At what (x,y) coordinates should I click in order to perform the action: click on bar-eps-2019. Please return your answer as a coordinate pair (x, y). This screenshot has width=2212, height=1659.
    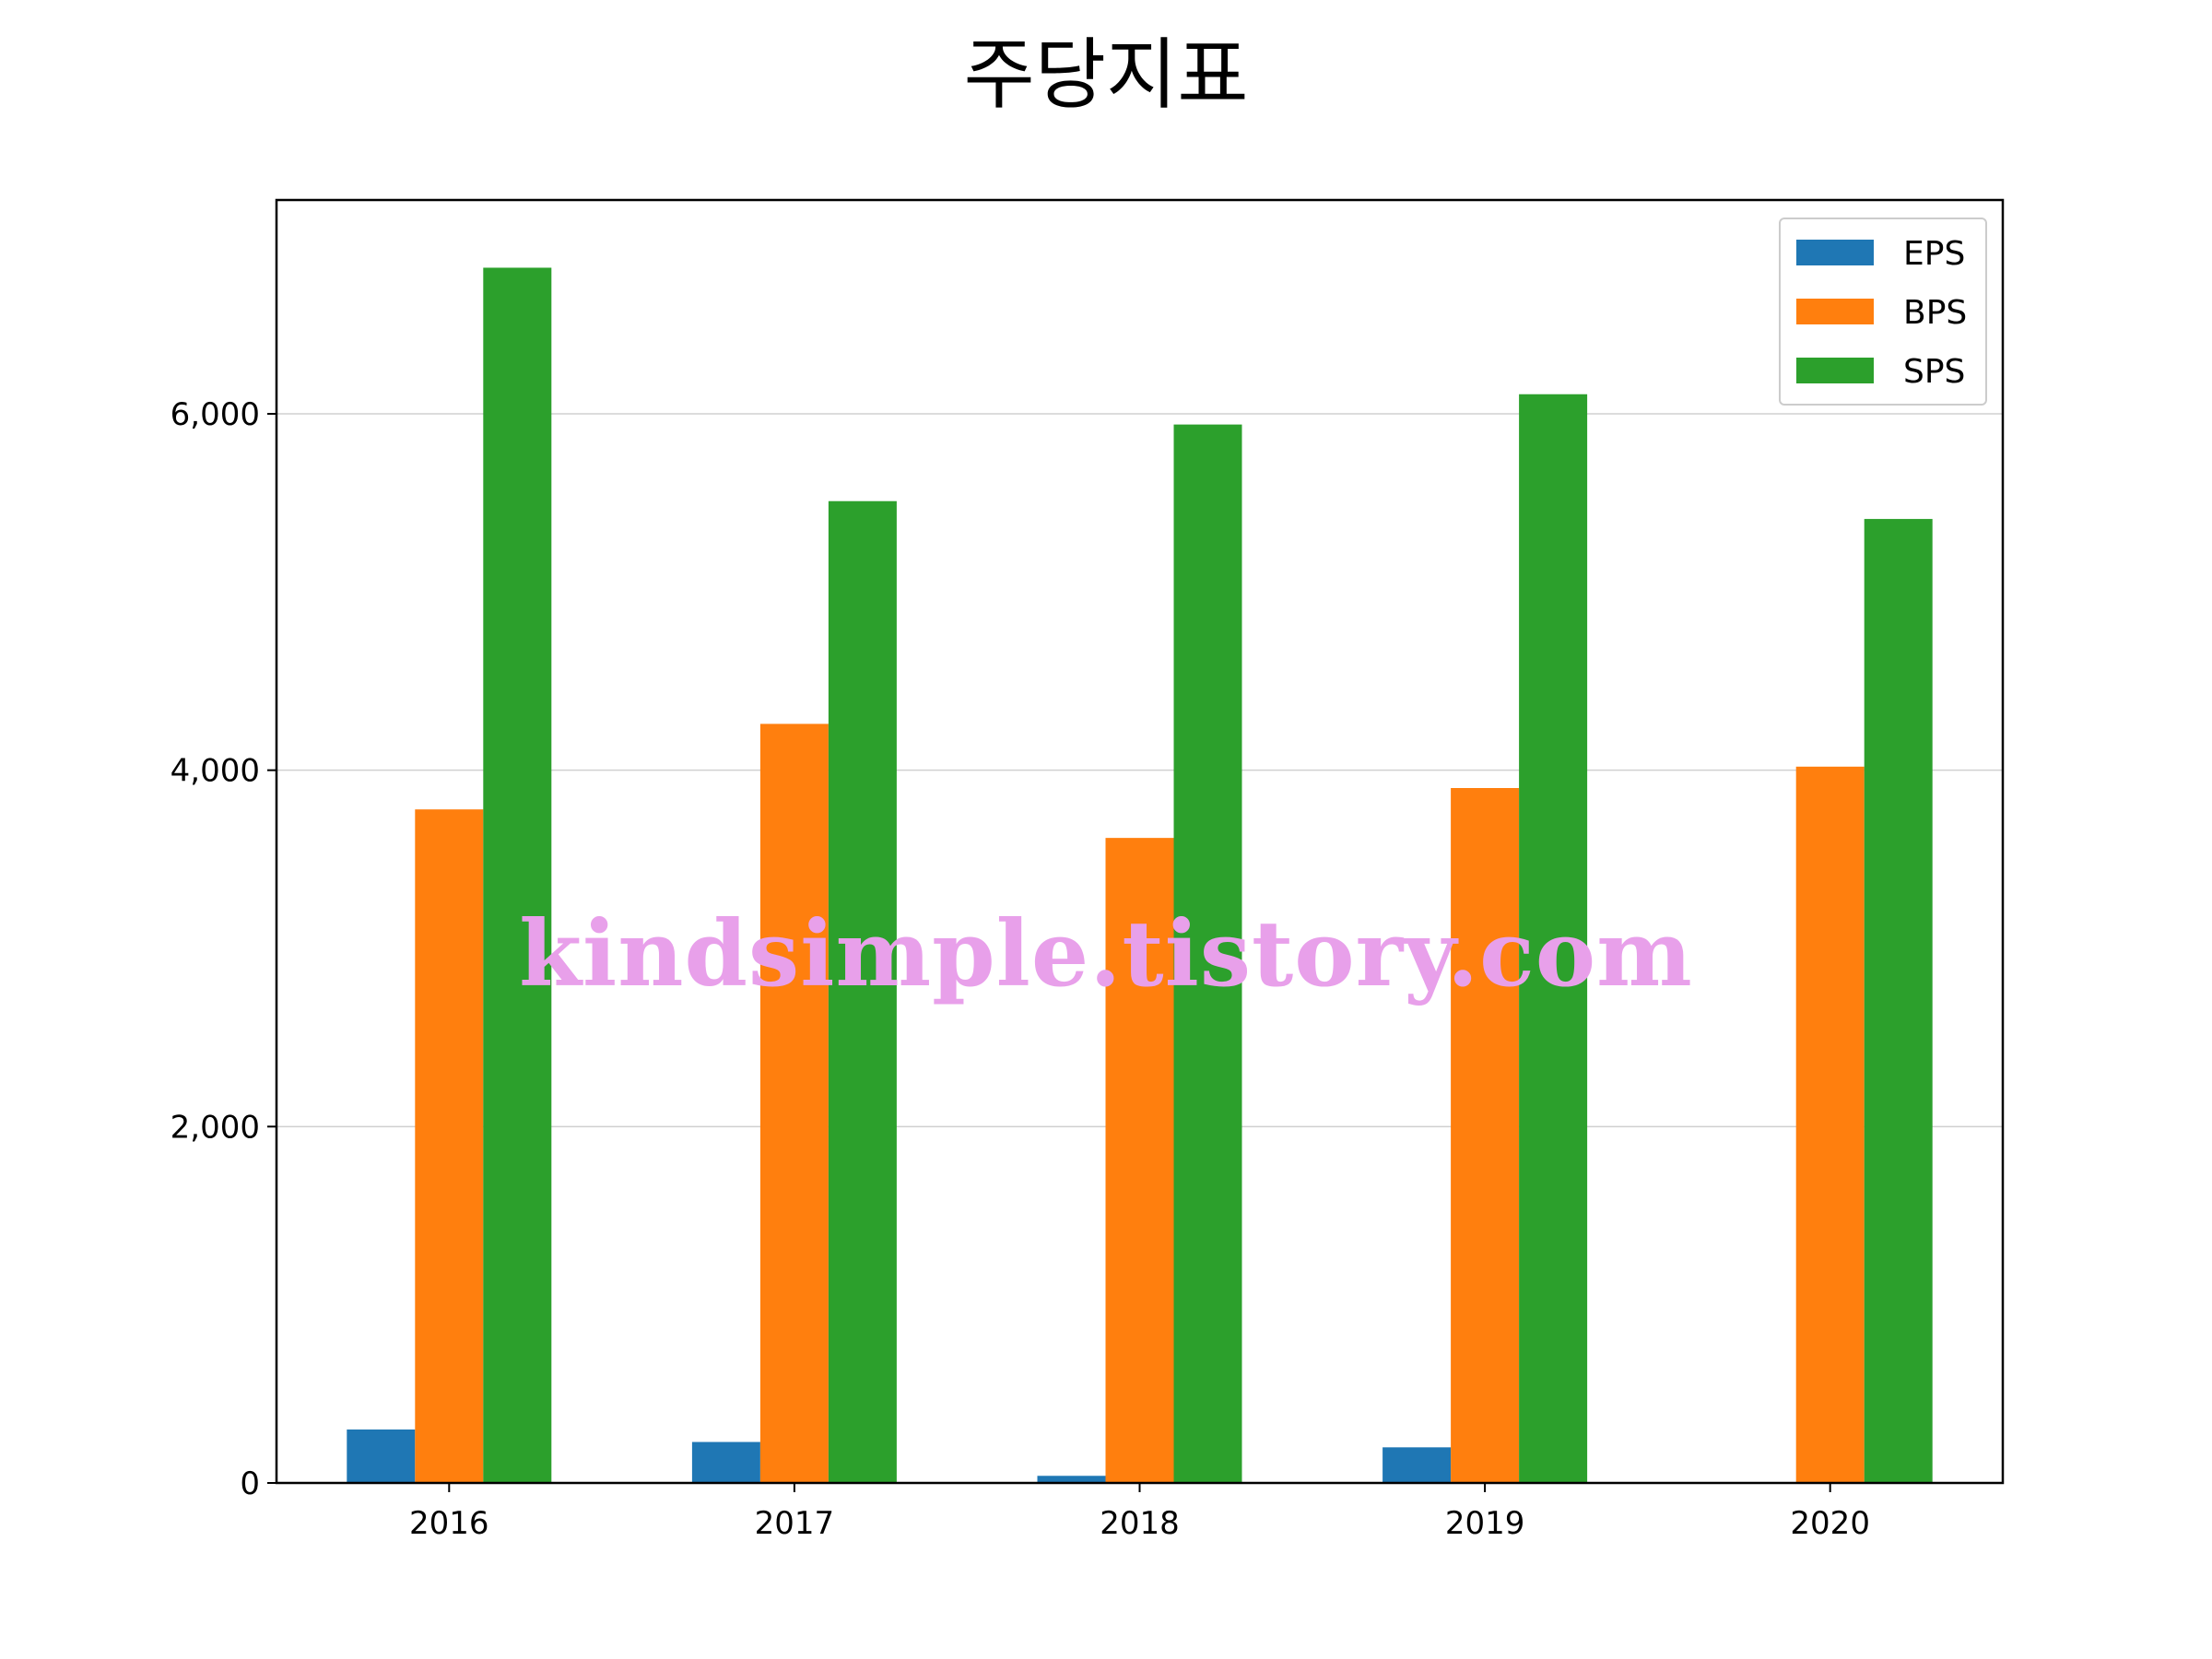
    Looking at the image, I should click on (1417, 1465).